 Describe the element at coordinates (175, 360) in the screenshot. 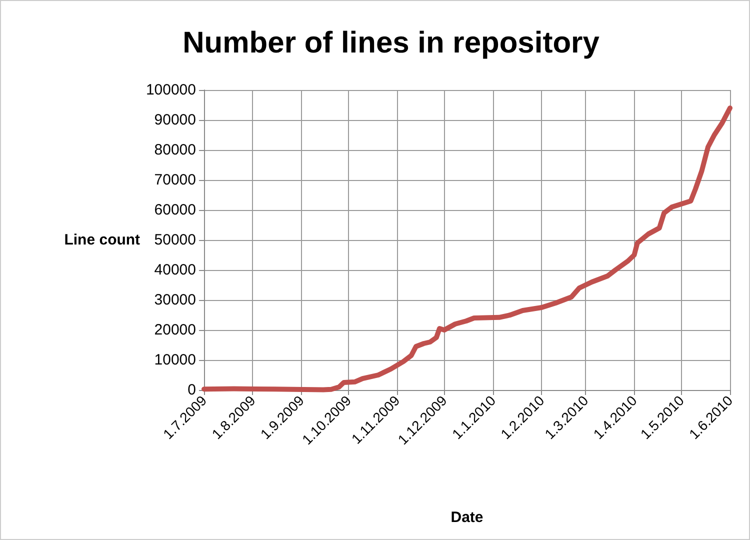

I see `y-tick-label: 10000` at that location.